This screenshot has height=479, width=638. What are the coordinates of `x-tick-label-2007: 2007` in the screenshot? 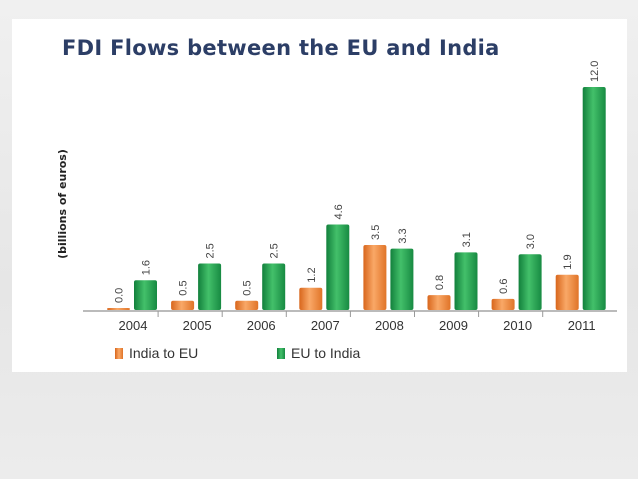 It's located at (325, 325).